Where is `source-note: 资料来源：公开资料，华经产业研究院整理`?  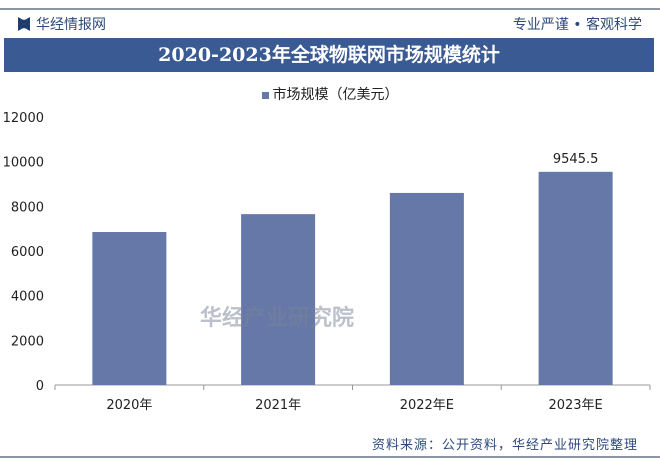 source-note: 资料来源：公开资料，华经产业研究院整理 is located at coordinates (504, 445).